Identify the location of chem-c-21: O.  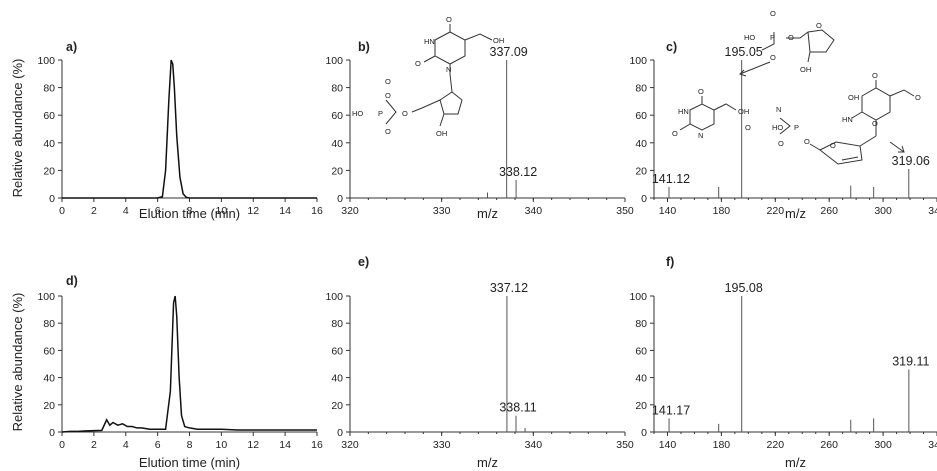
(781, 143).